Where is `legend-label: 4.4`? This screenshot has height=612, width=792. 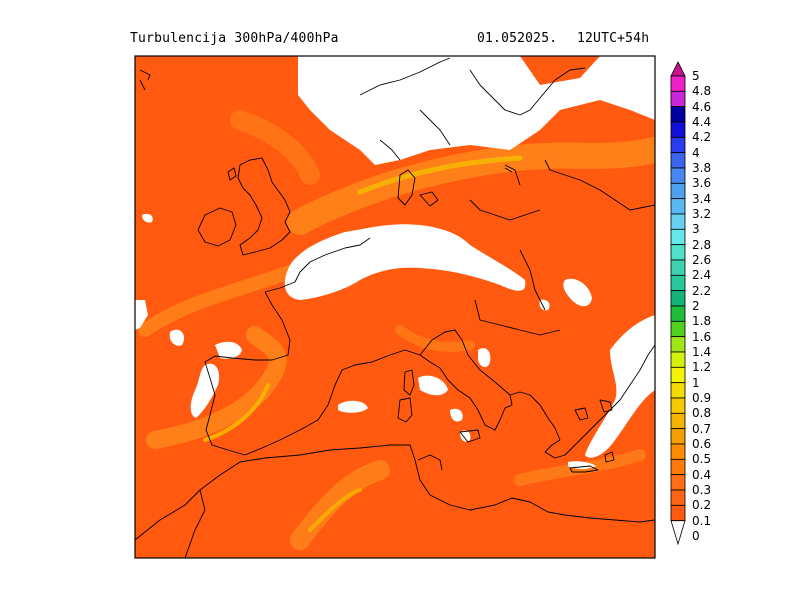 legend-label: 4.4 is located at coordinates (702, 122).